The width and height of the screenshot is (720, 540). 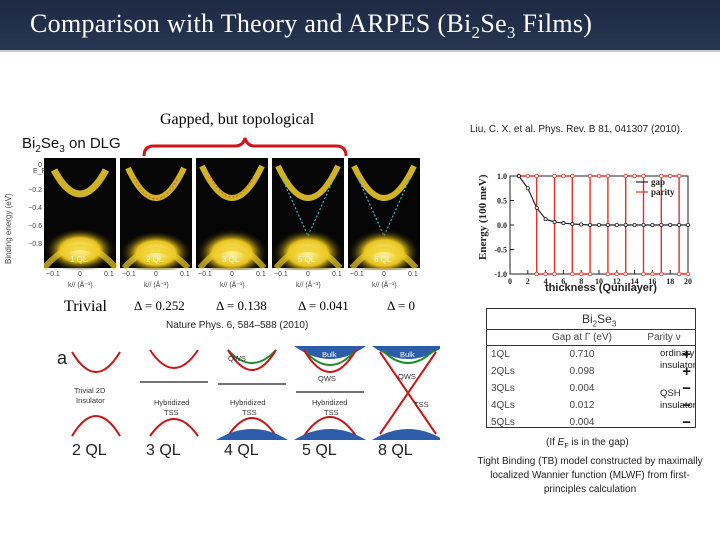 I want to click on schematic-diagrams, so click(x=255, y=393).